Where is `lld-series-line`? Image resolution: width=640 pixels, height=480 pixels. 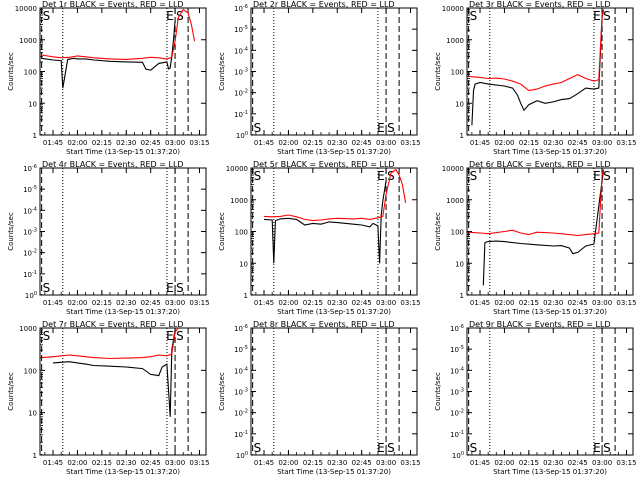 lld-series-line is located at coordinates (118, 34).